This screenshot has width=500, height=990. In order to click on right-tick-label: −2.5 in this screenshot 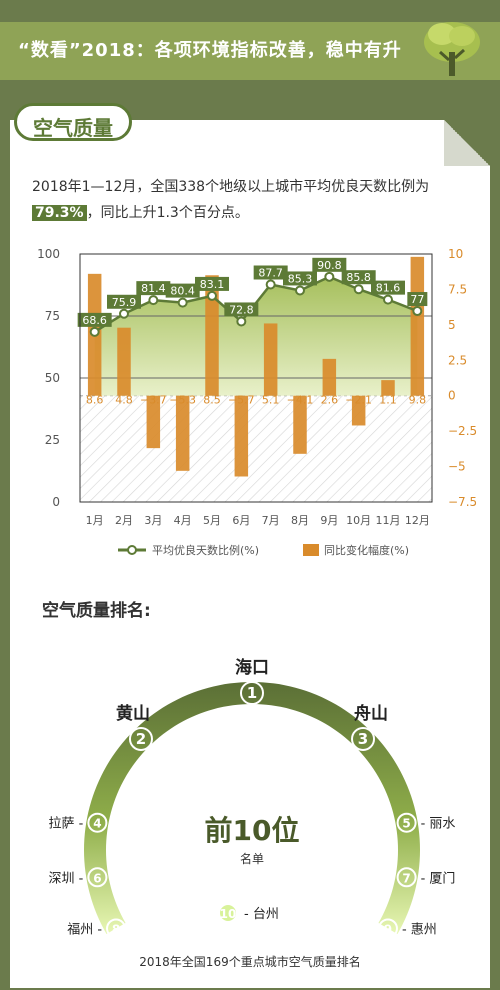, I will do `click(462, 431)`.